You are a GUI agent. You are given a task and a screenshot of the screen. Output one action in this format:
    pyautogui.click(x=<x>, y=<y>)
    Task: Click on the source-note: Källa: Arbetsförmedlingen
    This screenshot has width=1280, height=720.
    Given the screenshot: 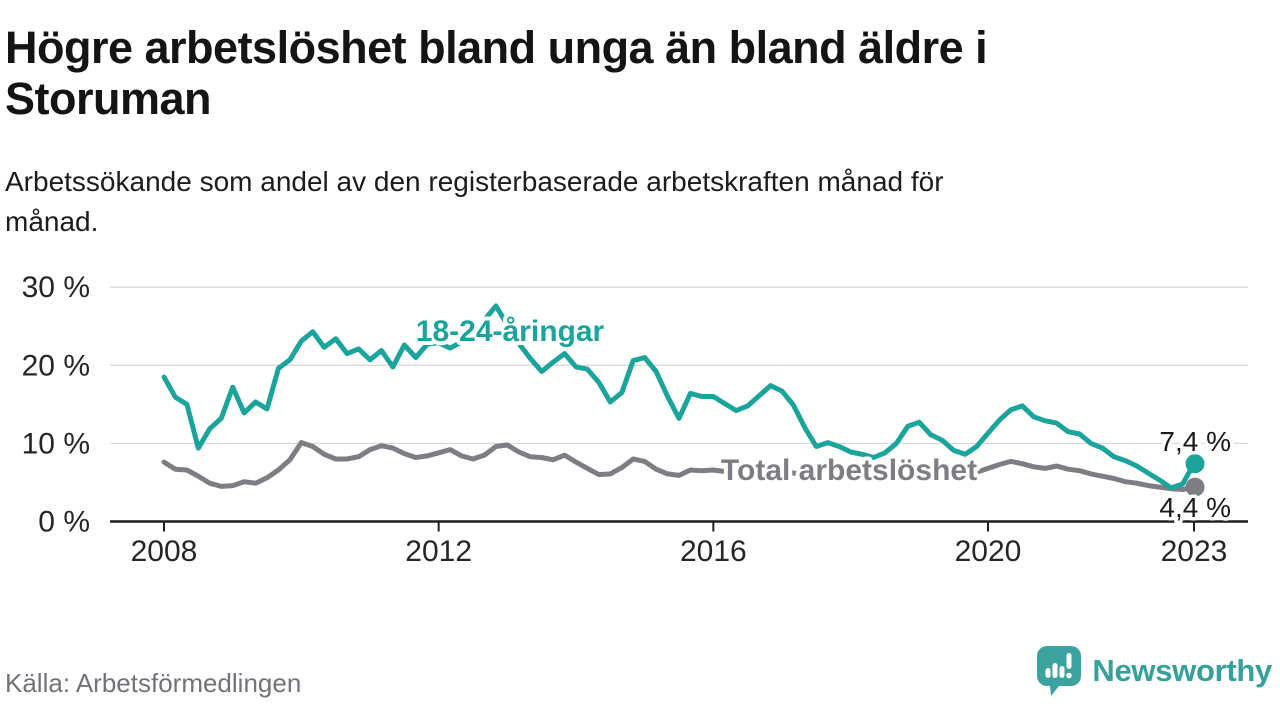 What is the action you would take?
    pyautogui.click(x=153, y=683)
    